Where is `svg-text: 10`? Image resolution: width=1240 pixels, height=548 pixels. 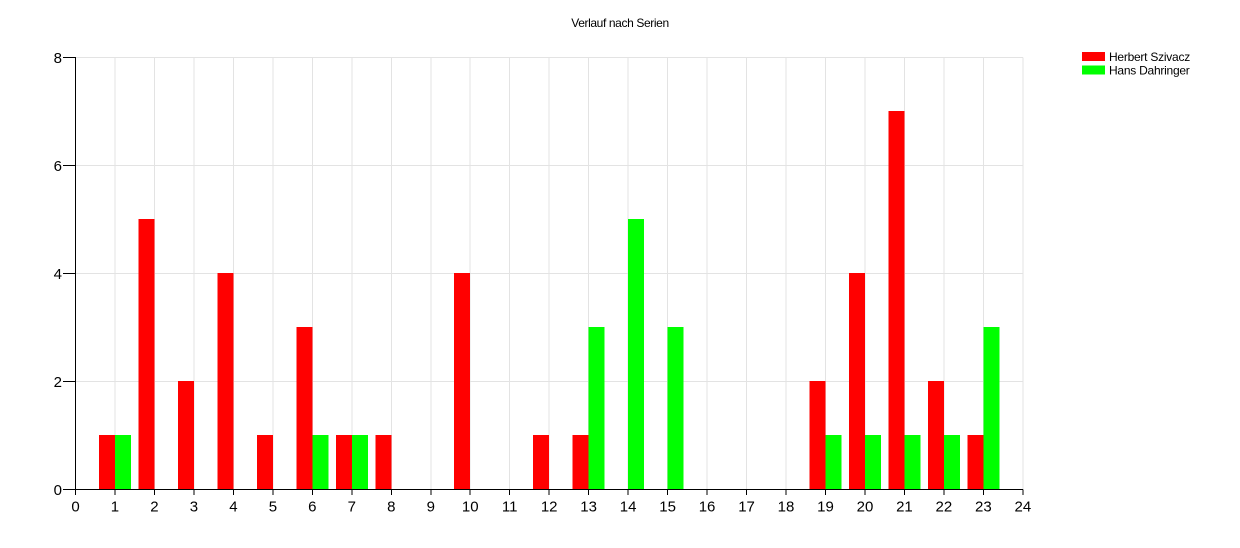
svg-text: 10 is located at coordinates (470, 506).